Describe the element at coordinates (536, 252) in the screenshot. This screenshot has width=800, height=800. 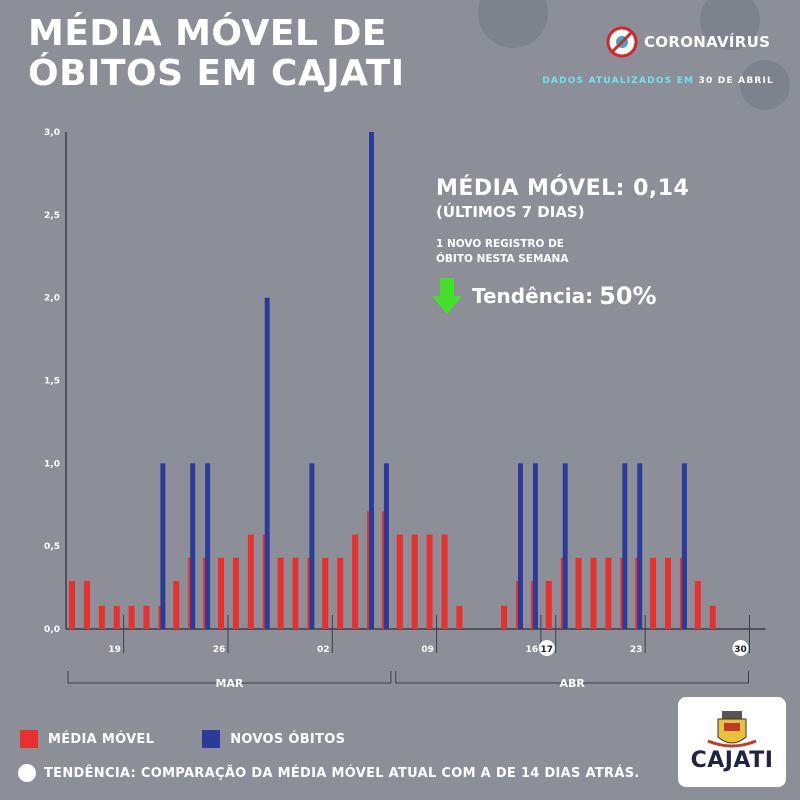
I see `weekly-note: 1 NOVO REGISTRO DE ÓBITO NESTA SEMANA` at that location.